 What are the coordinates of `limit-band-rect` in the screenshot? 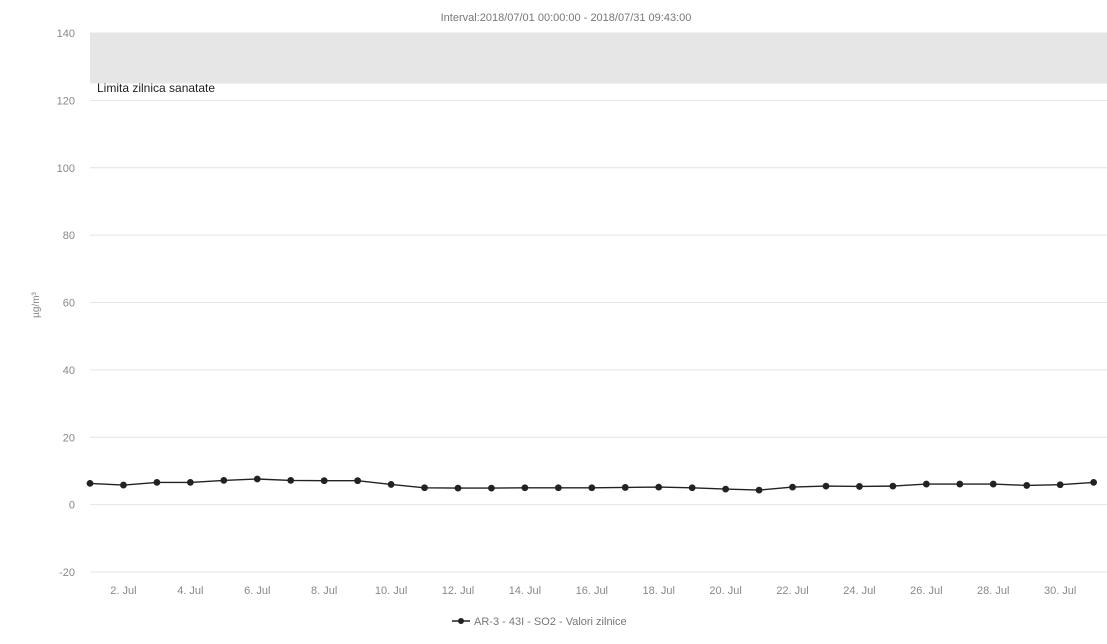 It's located at (598, 58).